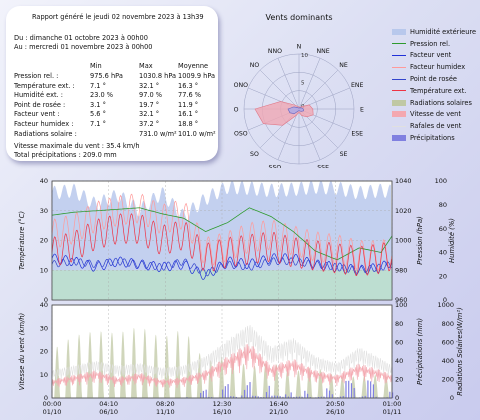 The image size is (480, 420). I want to click on radar-dir-label: OSO, so click(241, 133).